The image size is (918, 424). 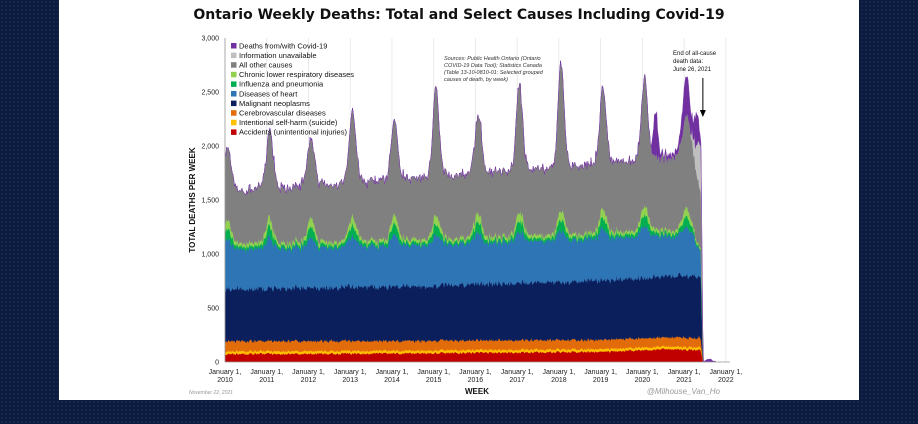 What do you see at coordinates (274, 103) in the screenshot?
I see `legend-label: Malignant neoplasms` at bounding box center [274, 103].